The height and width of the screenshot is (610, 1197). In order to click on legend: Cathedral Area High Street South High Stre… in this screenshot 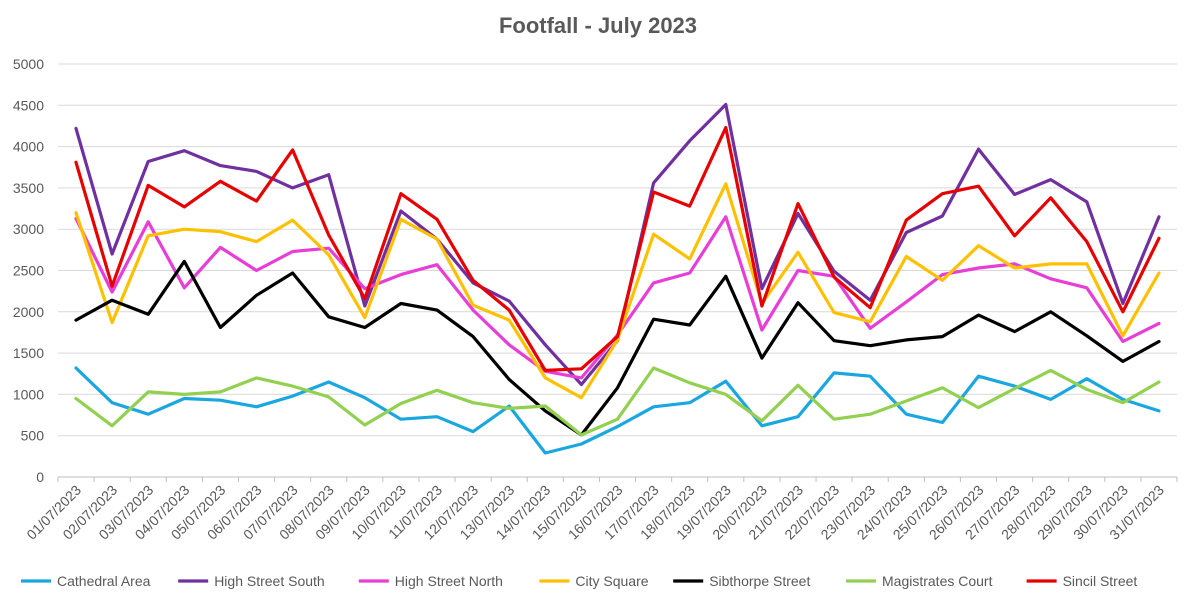, I will do `click(579, 581)`.